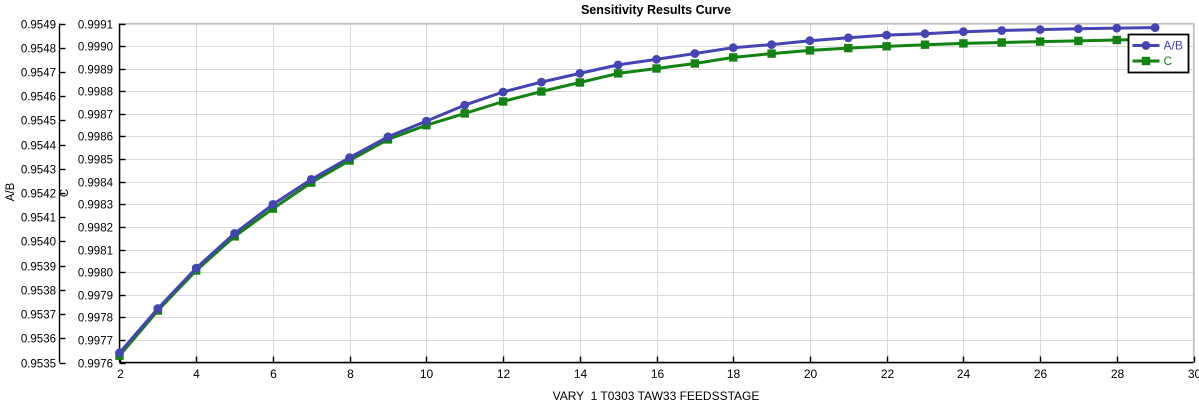  I want to click on left-axis-tick-label: 0.9542, so click(38, 195).